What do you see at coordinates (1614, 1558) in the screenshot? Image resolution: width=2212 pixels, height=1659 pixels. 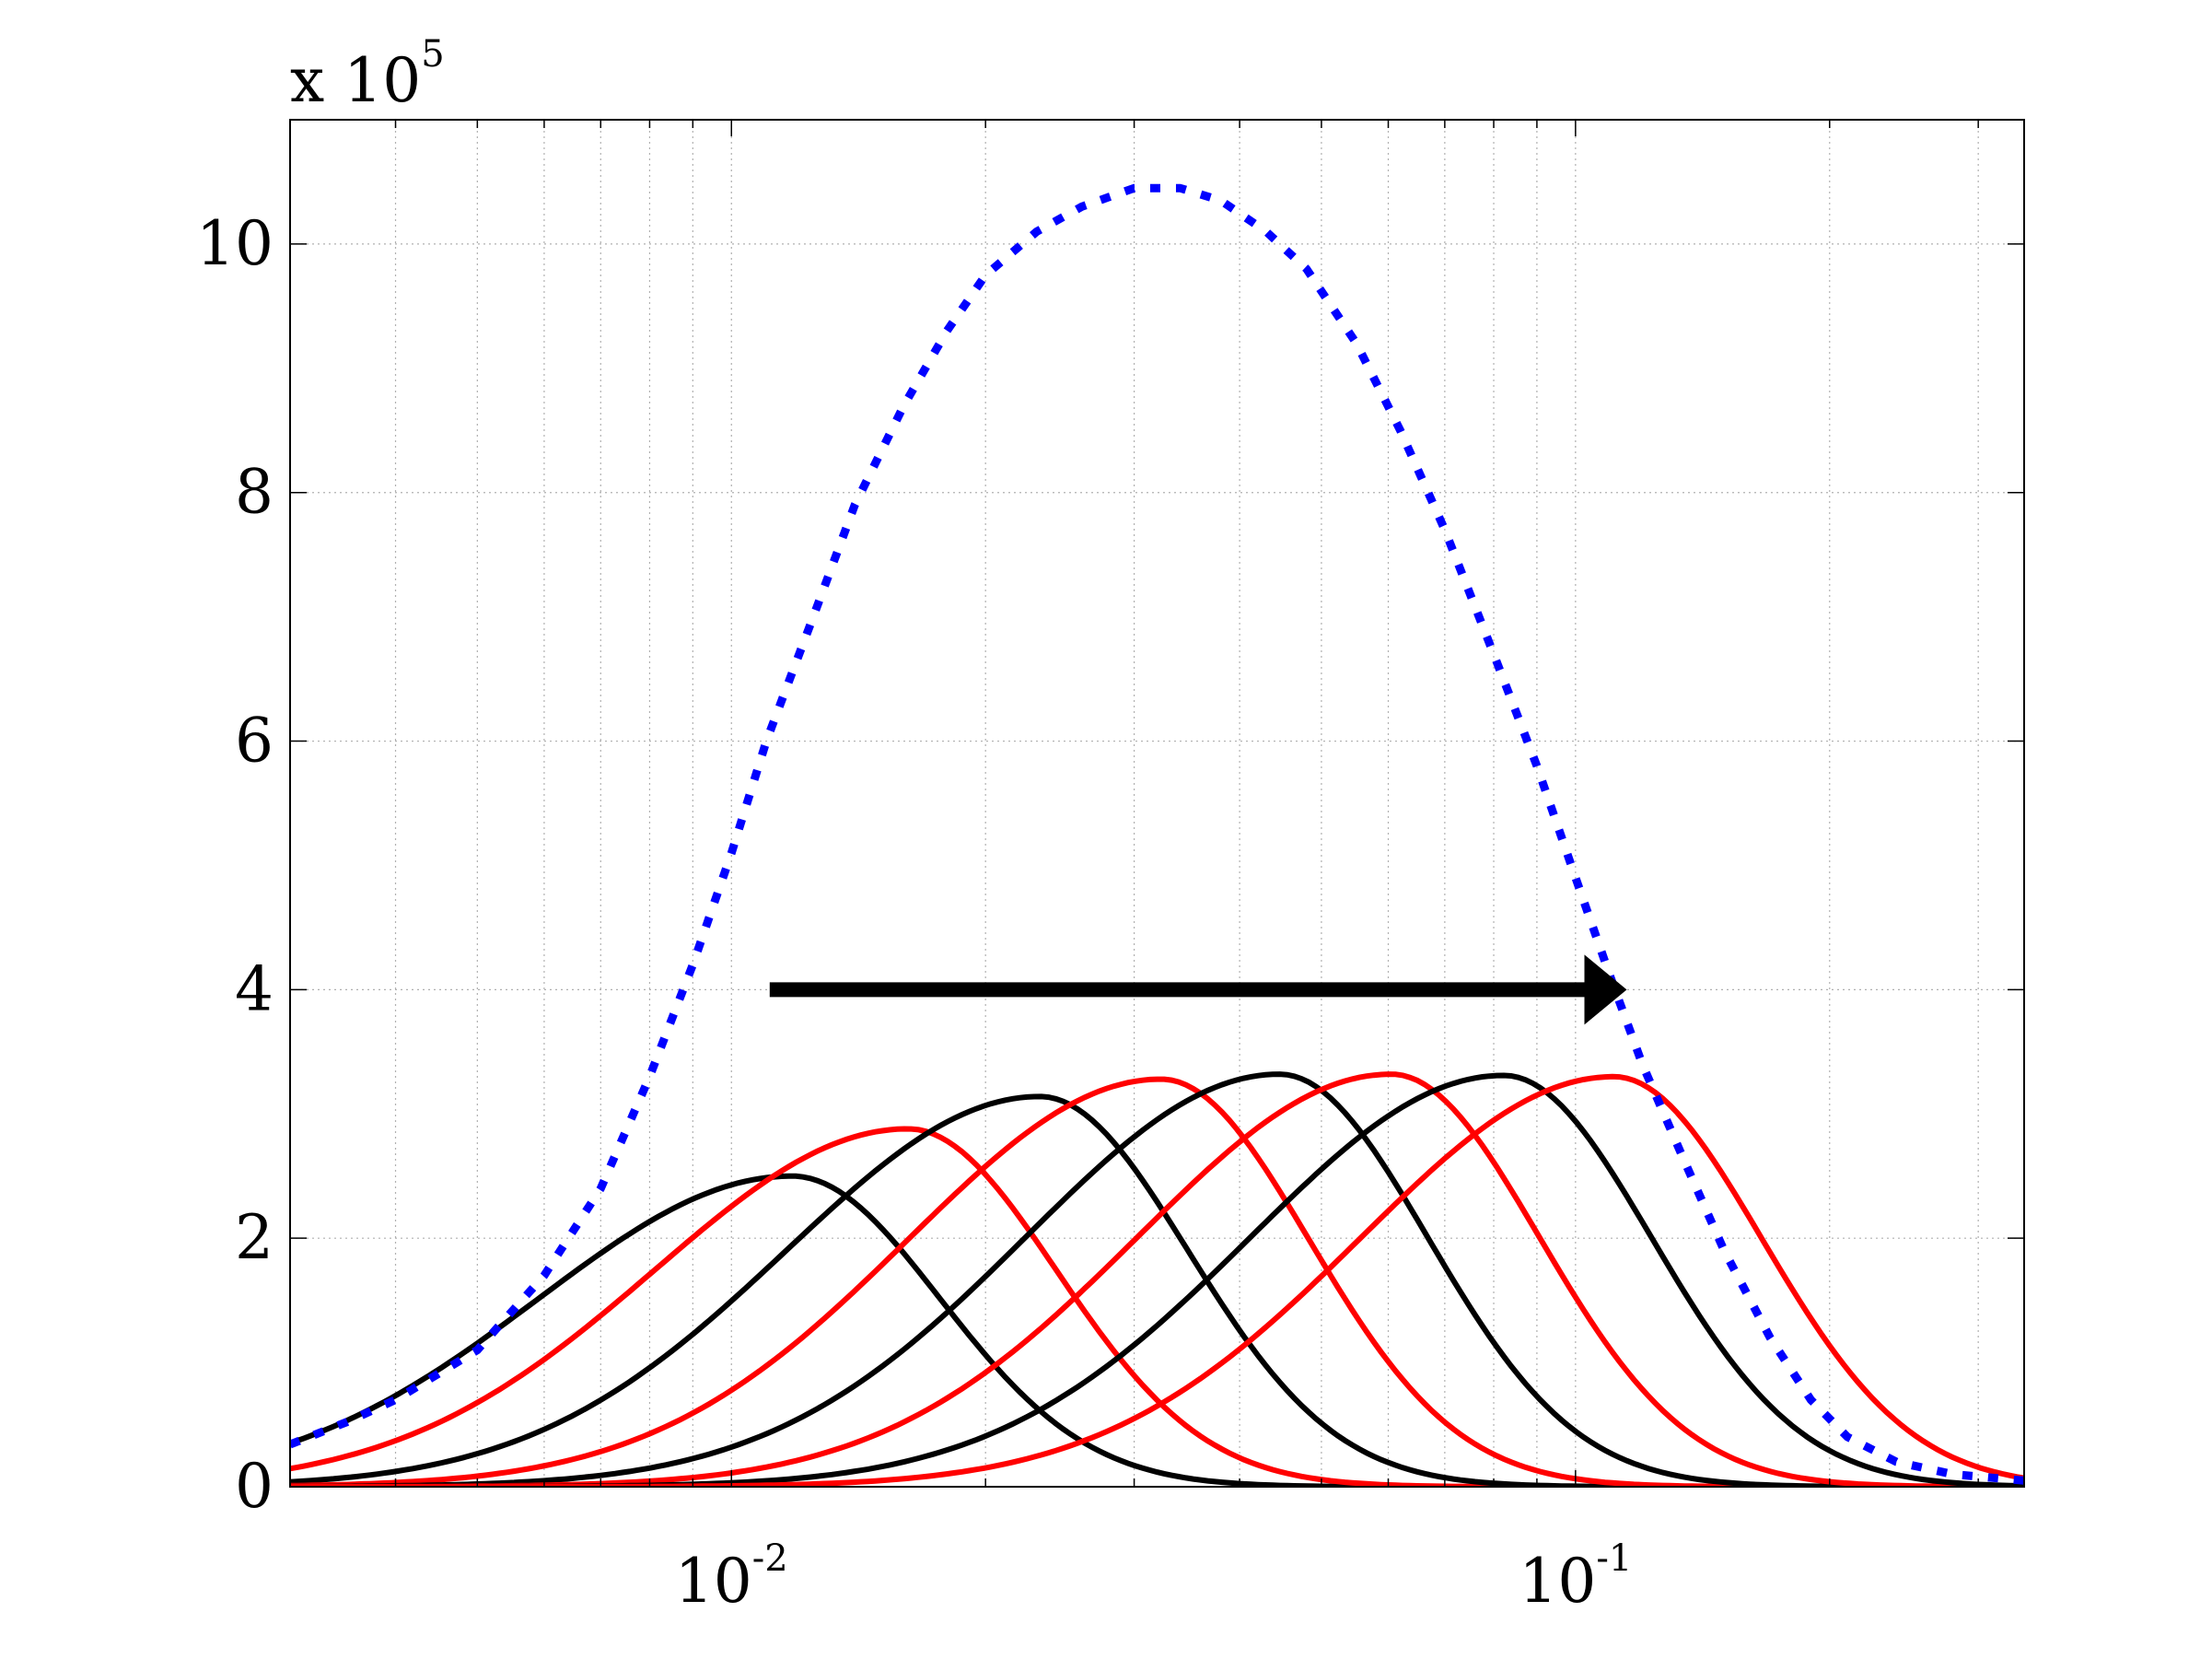 I see `x-tick-exponent: -1` at bounding box center [1614, 1558].